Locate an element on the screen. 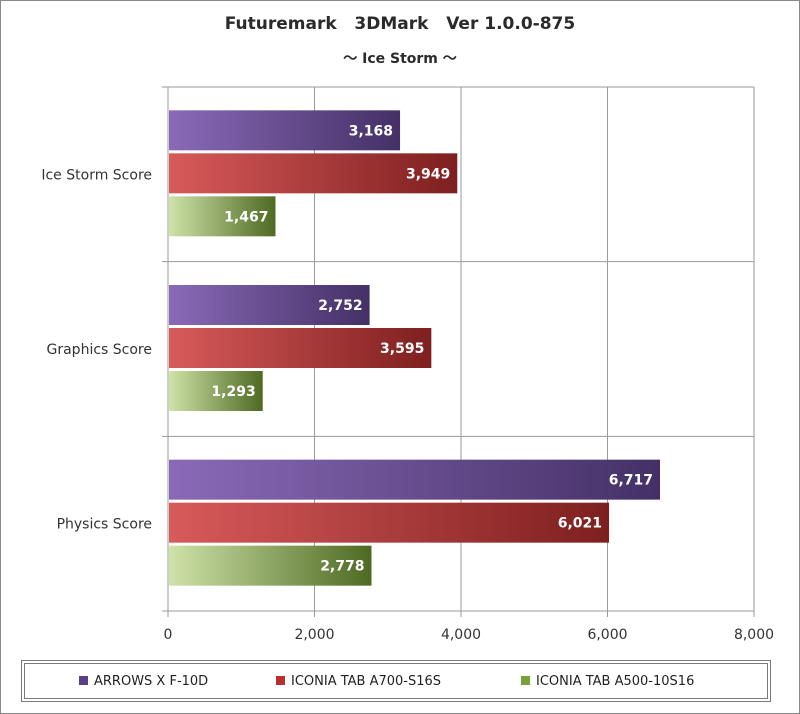 Image resolution: width=800 pixels, height=714 pixels. bar-iconia-a500-ice-storm is located at coordinates (222, 216).